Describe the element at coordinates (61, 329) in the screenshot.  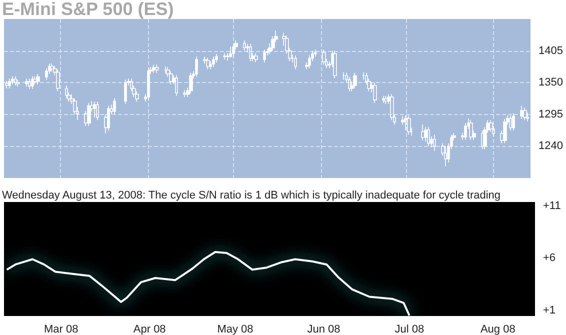
I see `x-tick-label: Mar 08` at that location.